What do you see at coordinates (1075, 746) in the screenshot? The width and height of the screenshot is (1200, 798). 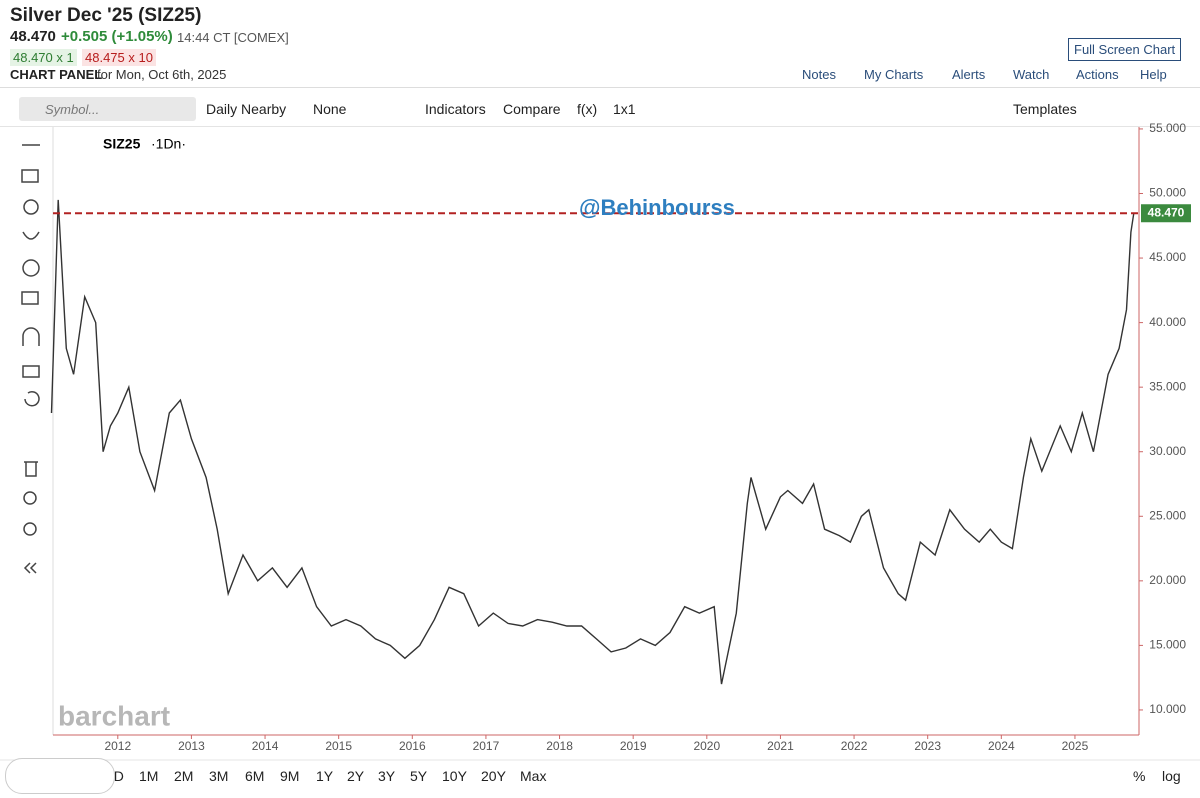 I see `x-tick-label: 2025` at bounding box center [1075, 746].